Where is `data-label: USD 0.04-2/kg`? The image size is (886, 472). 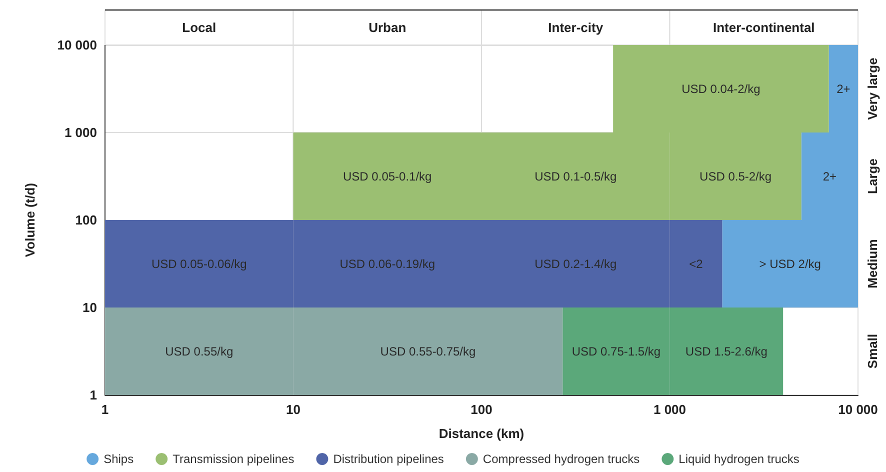
data-label: USD 0.04-2/kg is located at coordinates (721, 89).